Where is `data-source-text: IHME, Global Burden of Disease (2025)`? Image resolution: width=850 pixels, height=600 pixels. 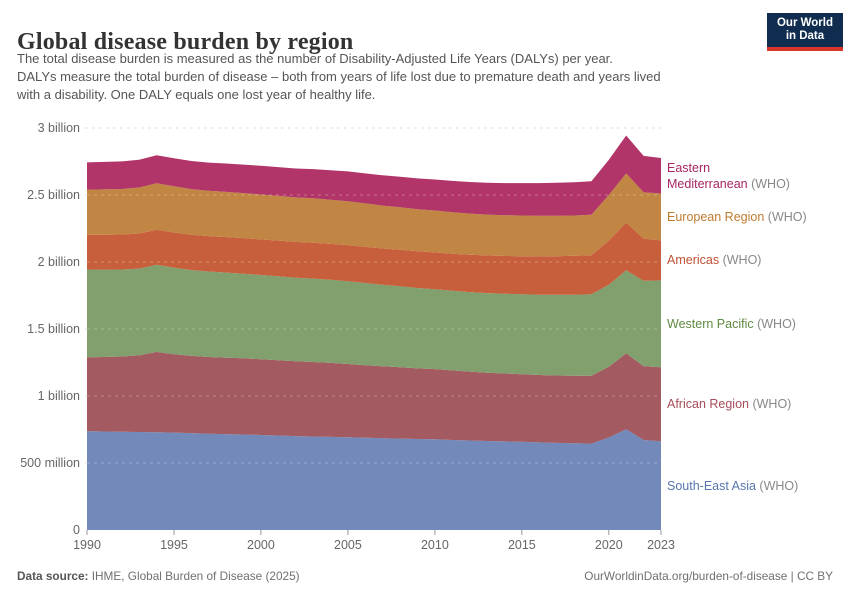 data-source-text: IHME, Global Burden of Disease (2025) is located at coordinates (194, 576).